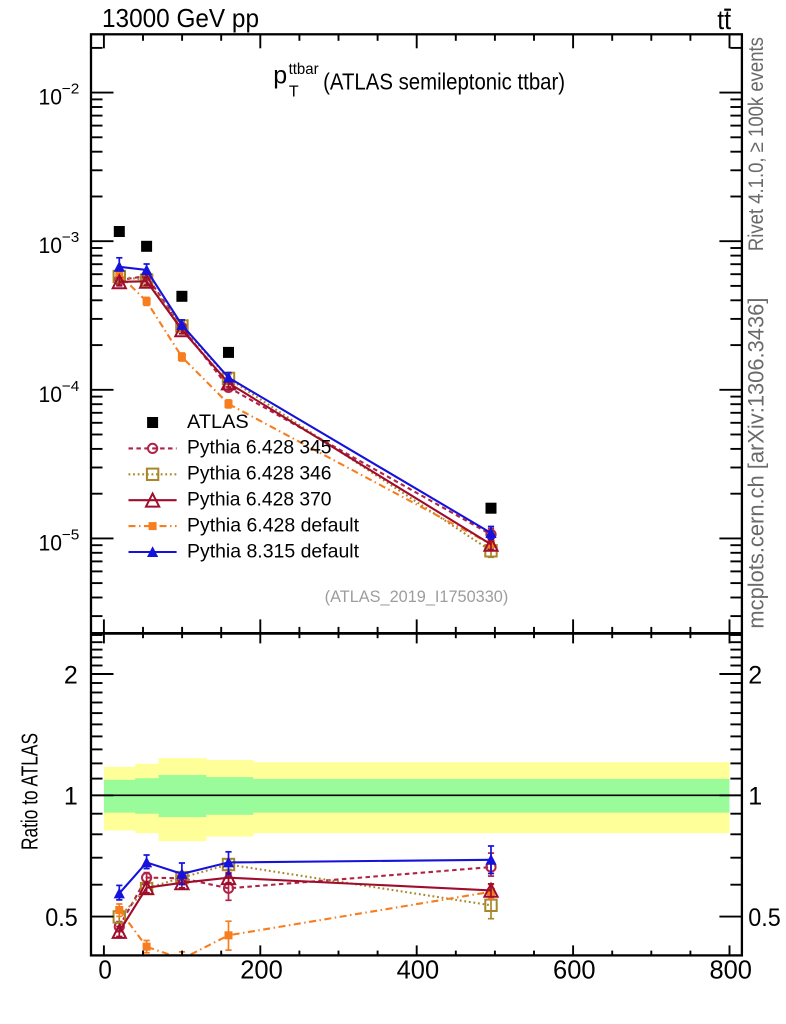 The height and width of the screenshot is (1024, 786). Describe the element at coordinates (574, 970) in the screenshot. I see `svg-text: 600` at that location.